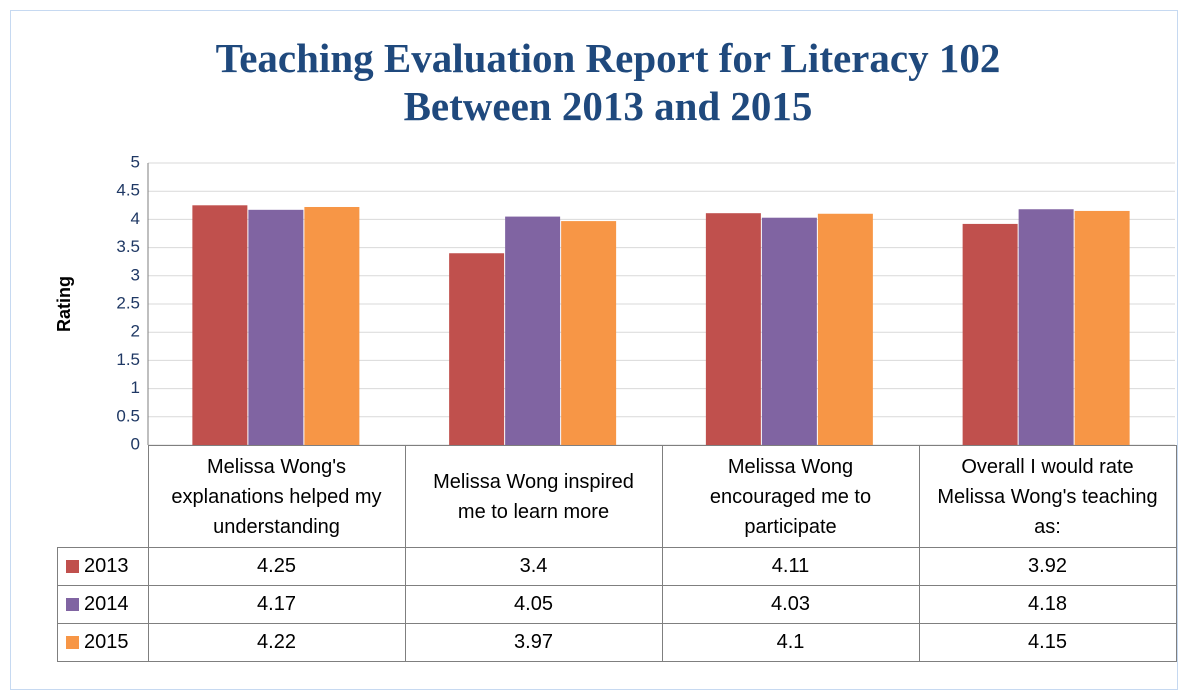 This screenshot has width=1190, height=690. I want to click on value-cell: 4.11, so click(790, 566).